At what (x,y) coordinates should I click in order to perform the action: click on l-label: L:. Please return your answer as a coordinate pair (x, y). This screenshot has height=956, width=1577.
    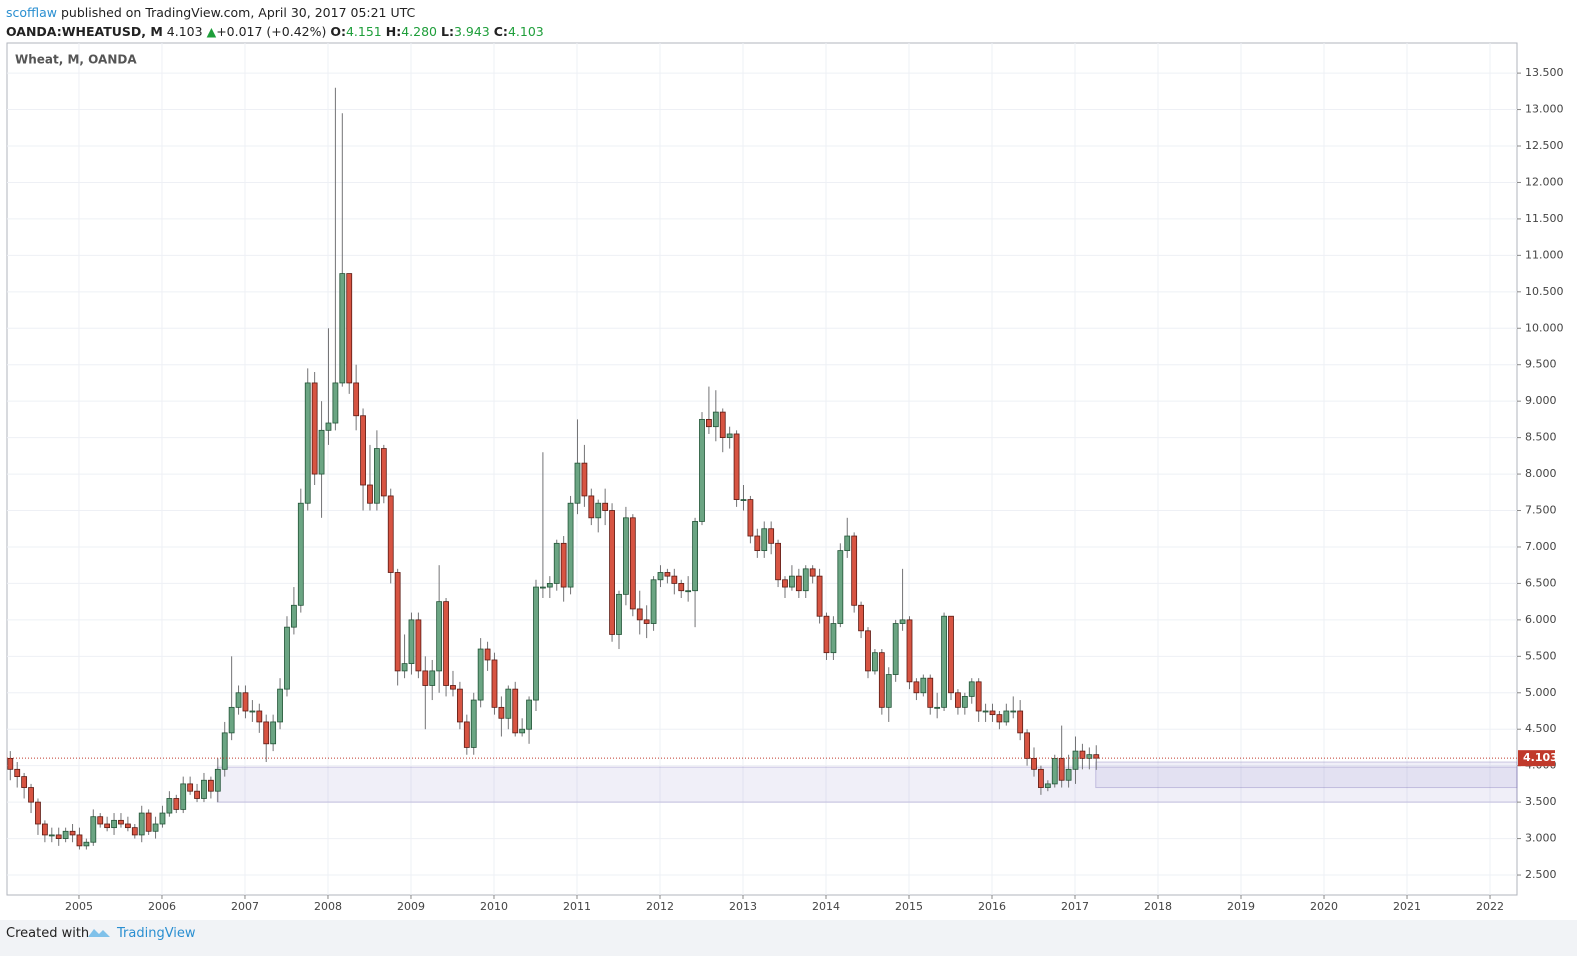
    Looking at the image, I should click on (447, 31).